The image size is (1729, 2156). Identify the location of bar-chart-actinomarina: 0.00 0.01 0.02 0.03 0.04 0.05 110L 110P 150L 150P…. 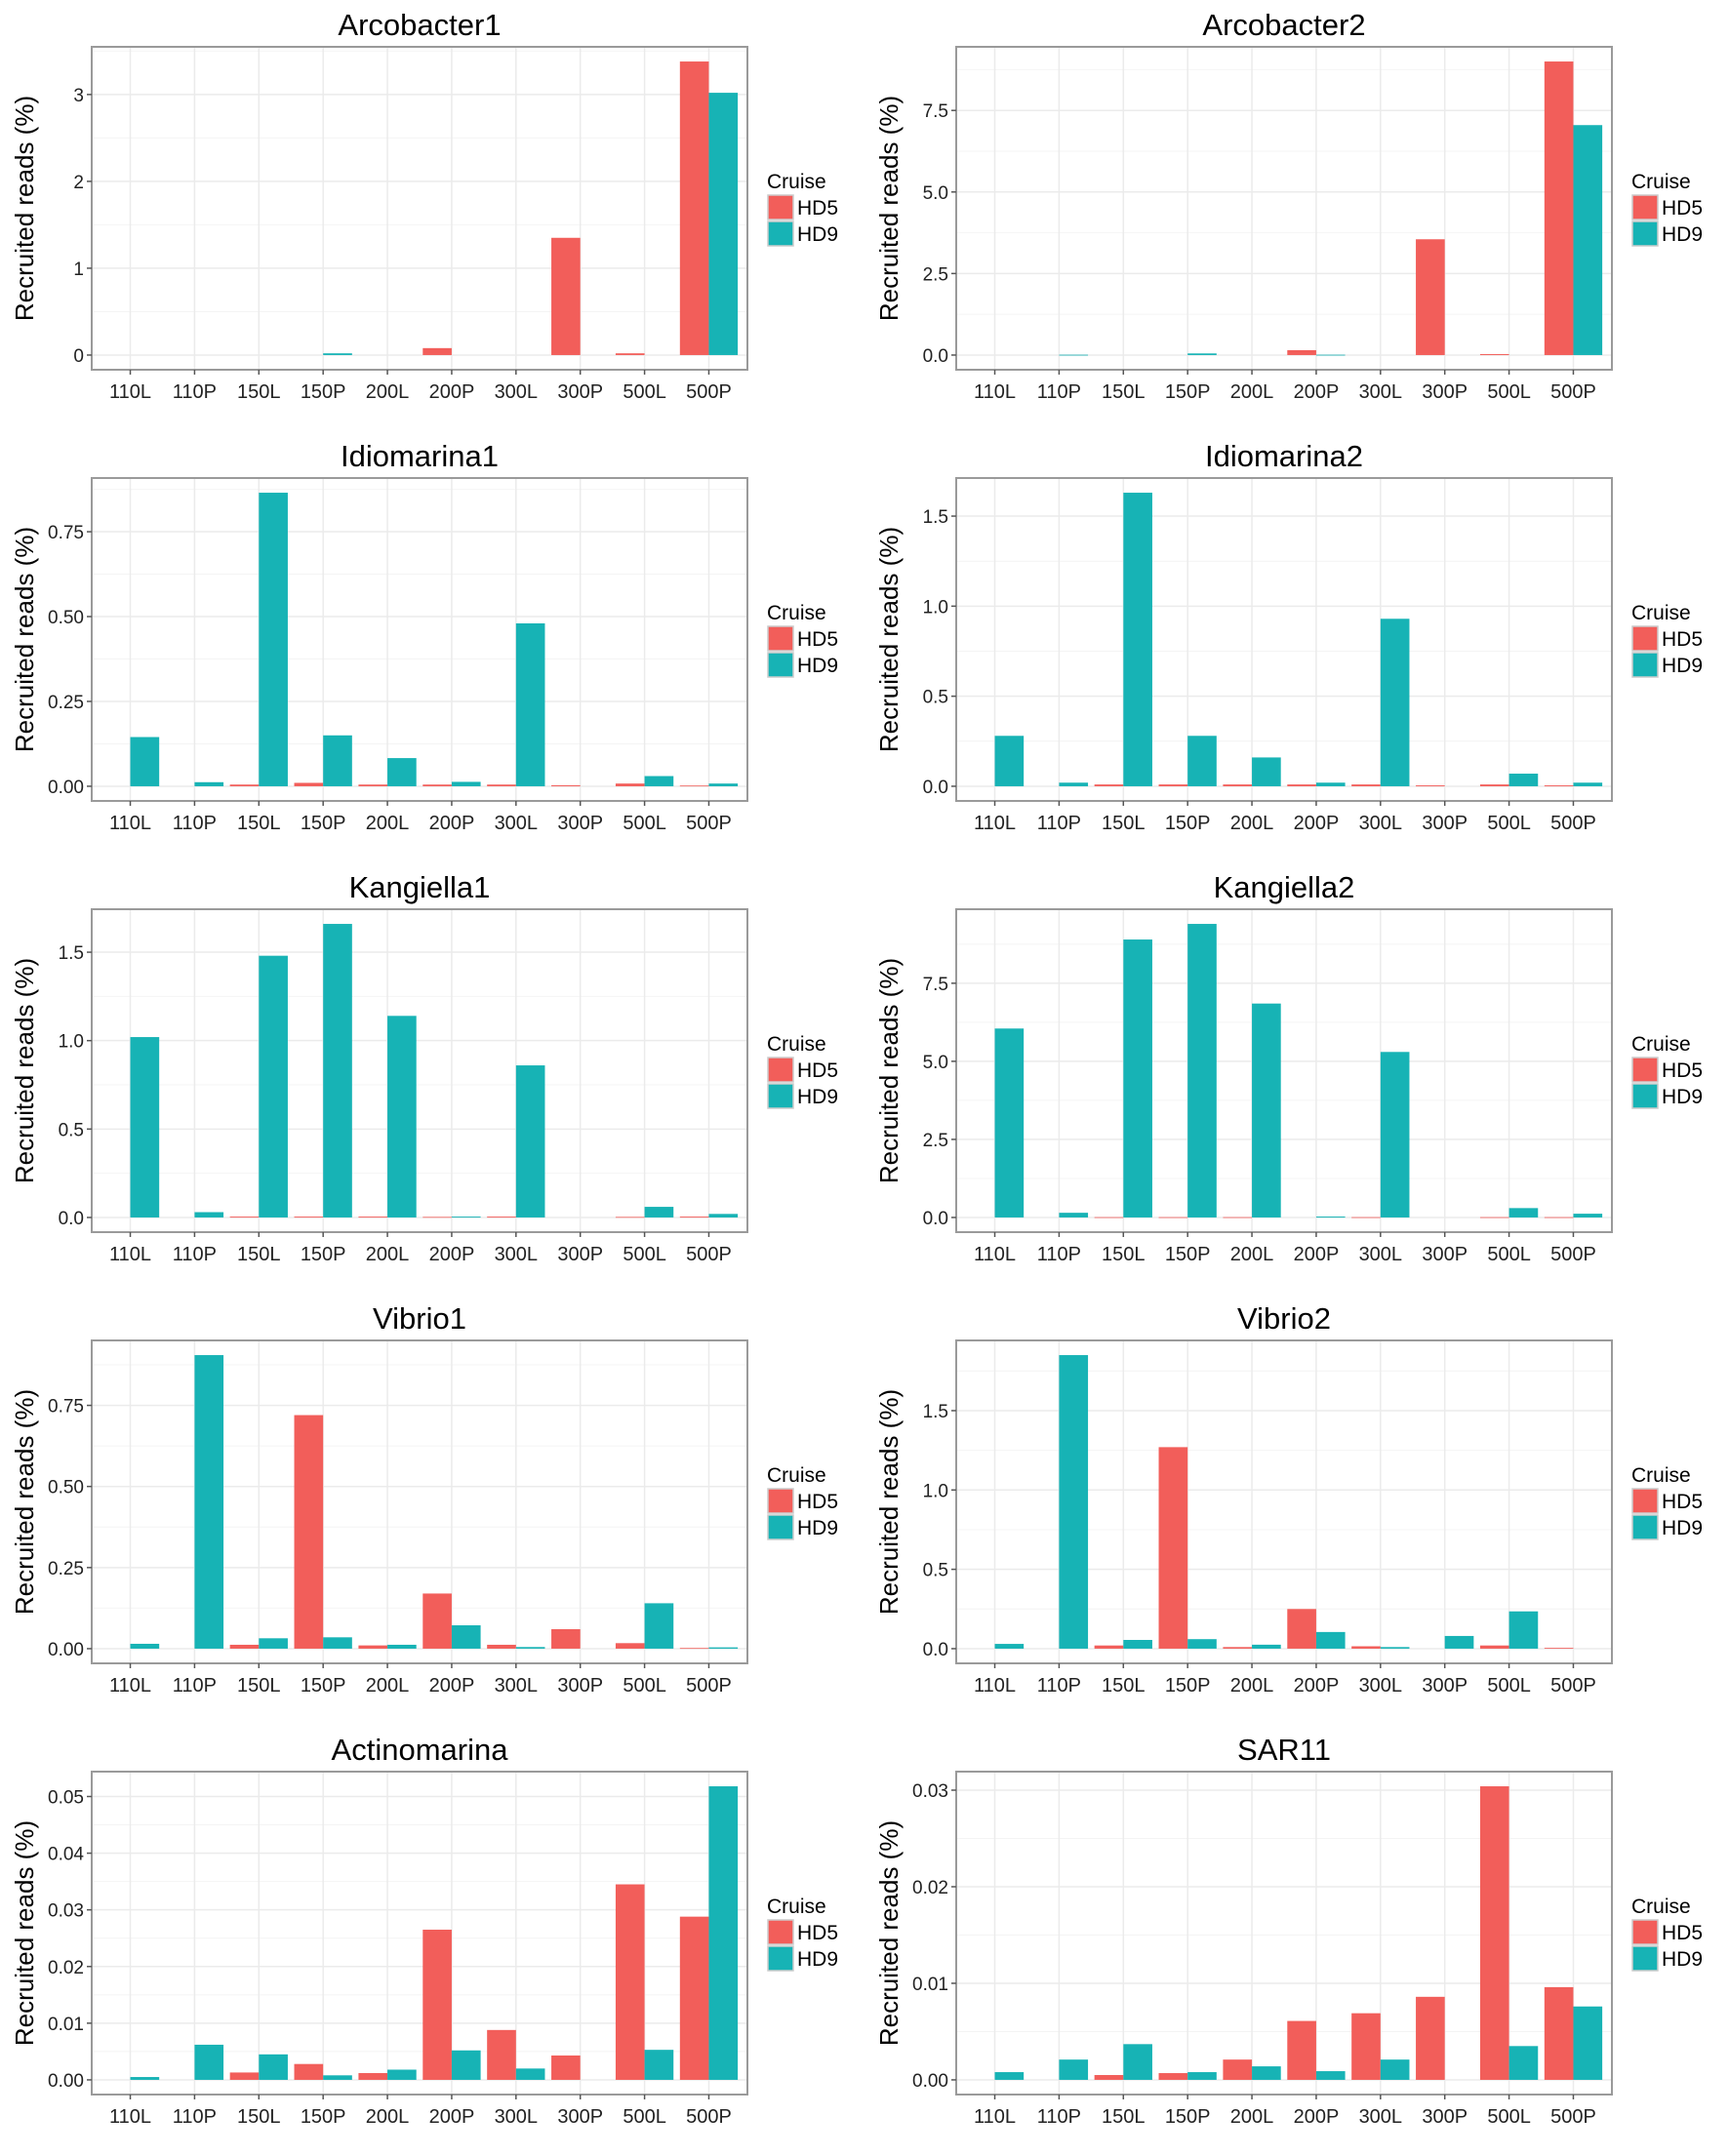
(424, 1930).